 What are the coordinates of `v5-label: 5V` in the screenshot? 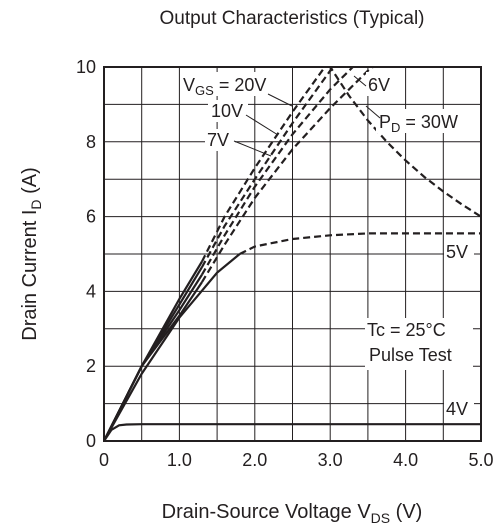 It's located at (457, 252).